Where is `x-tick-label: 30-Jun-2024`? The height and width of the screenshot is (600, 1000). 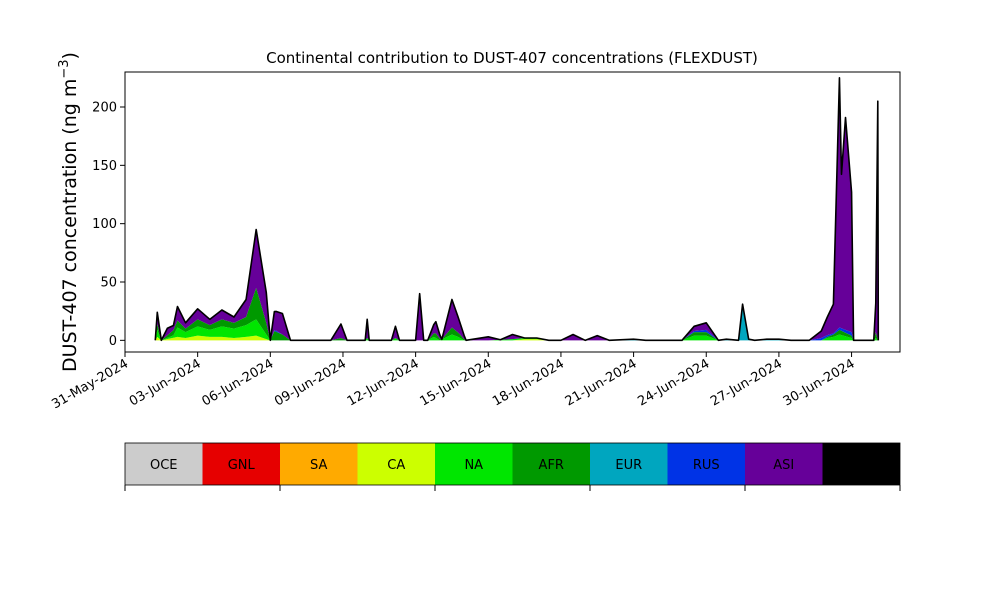
x-tick-label: 30-Jun-2024 is located at coordinates (819, 382).